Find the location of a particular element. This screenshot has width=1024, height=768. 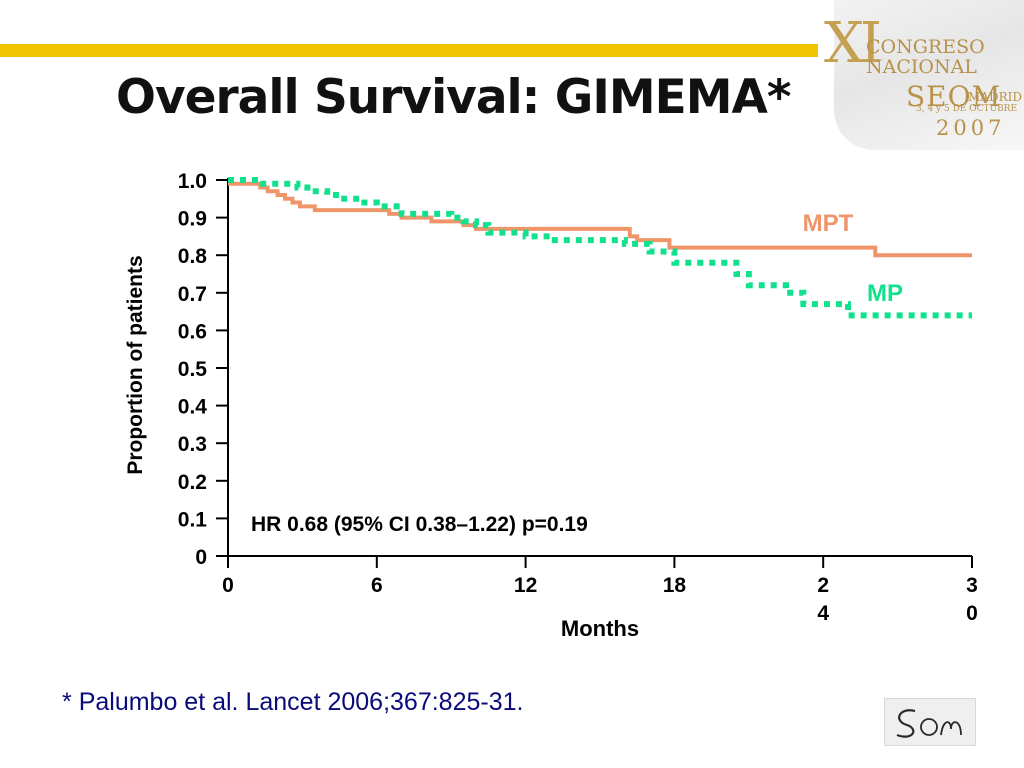

y-tick-label: 0.3 is located at coordinates (192, 444).